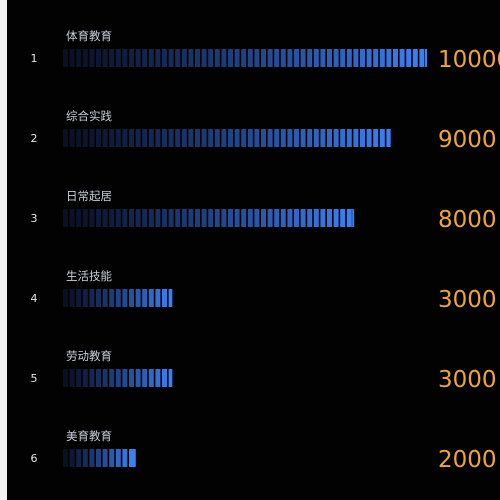 Image resolution: width=500 pixels, height=500 pixels. I want to click on bar-row: 1 体育教育 10000, so click(265, 51).